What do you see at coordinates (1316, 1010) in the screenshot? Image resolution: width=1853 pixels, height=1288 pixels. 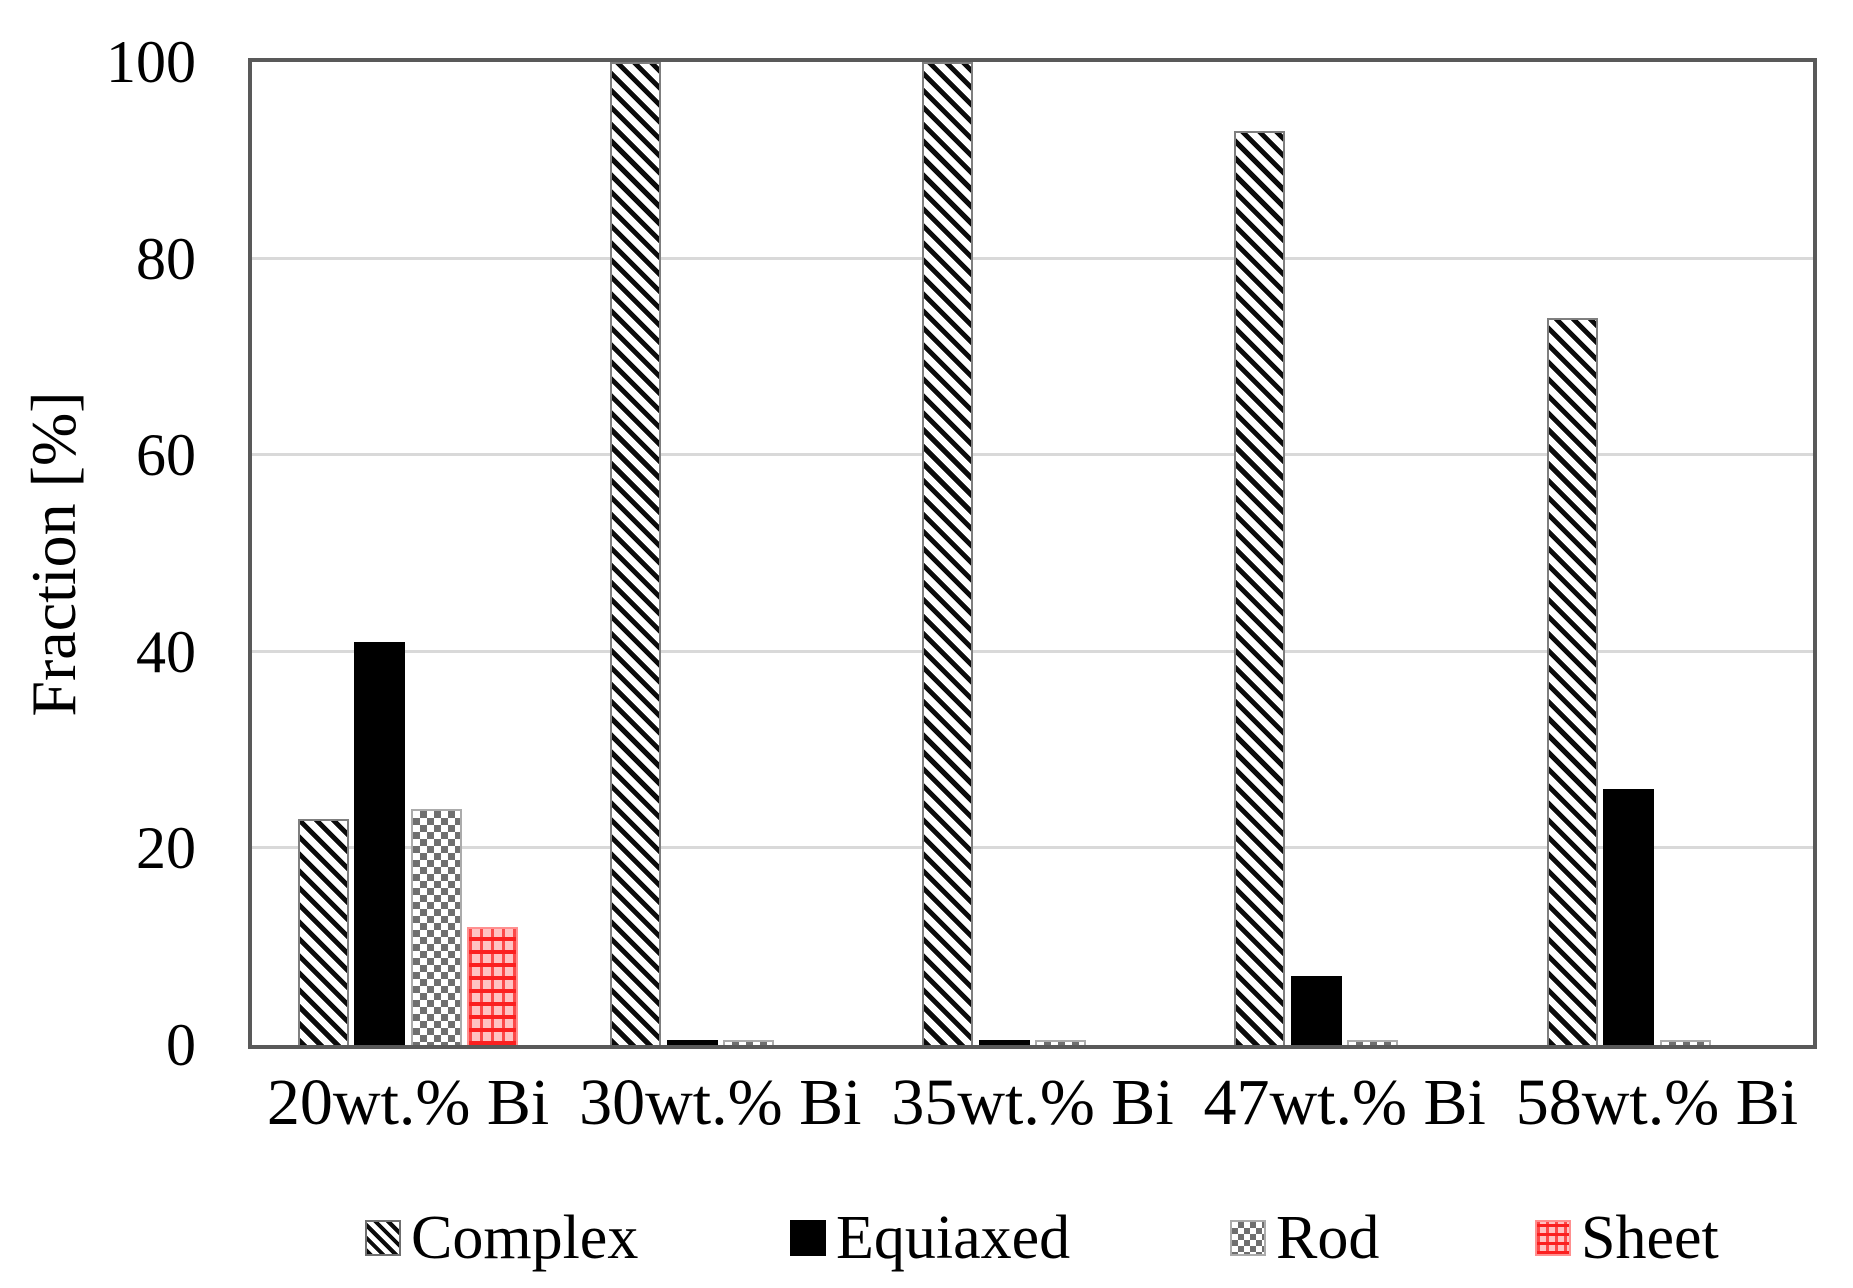 I see `bar-equiaxed-47wtBi` at bounding box center [1316, 1010].